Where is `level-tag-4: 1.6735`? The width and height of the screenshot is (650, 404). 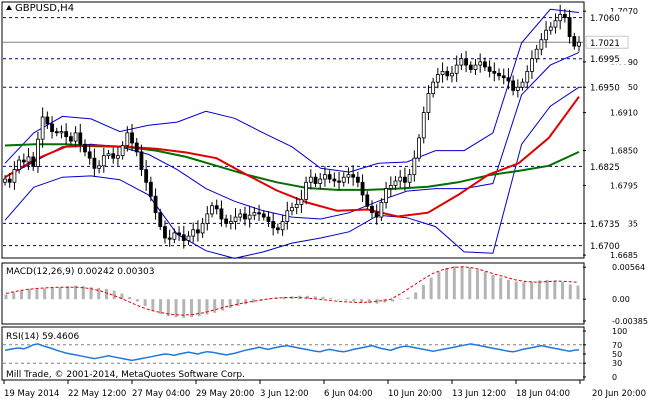 level-tag-4: 1.6735 is located at coordinates (605, 225).